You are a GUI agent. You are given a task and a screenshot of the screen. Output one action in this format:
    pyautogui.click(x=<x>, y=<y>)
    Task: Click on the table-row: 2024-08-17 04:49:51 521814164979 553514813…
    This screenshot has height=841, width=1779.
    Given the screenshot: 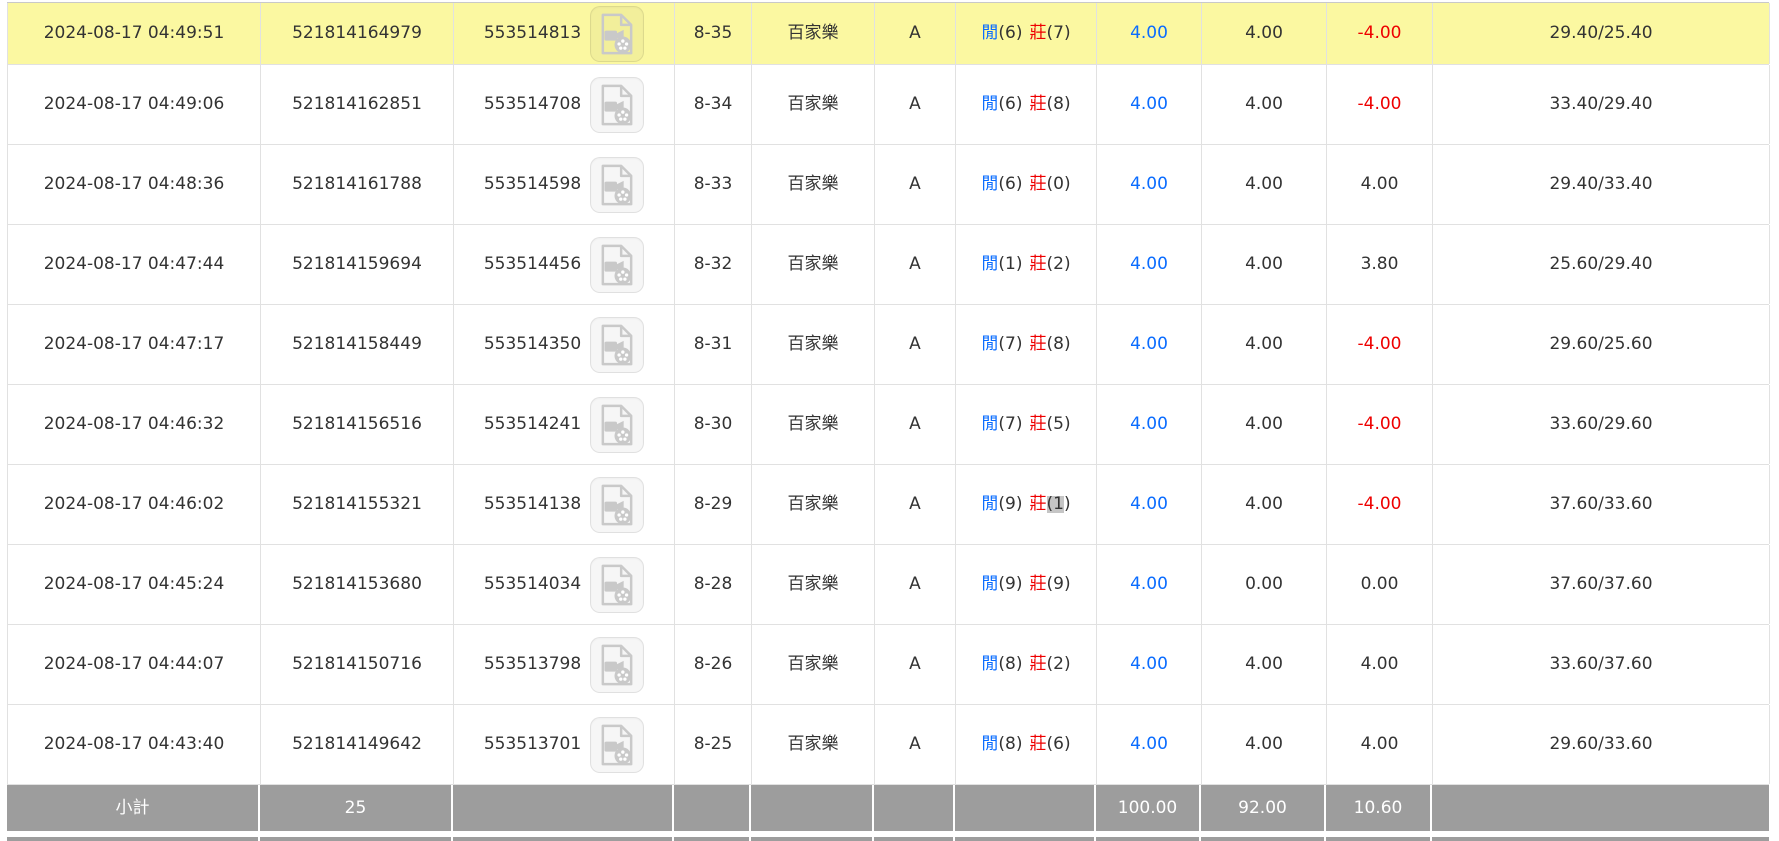 What is the action you would take?
    pyautogui.click(x=888, y=34)
    